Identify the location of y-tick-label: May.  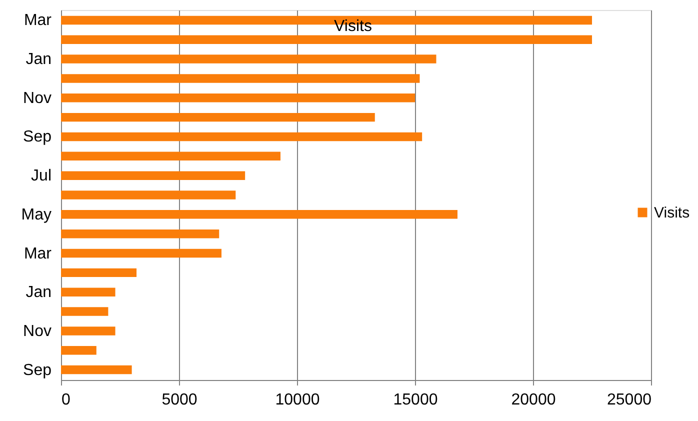
(36, 215).